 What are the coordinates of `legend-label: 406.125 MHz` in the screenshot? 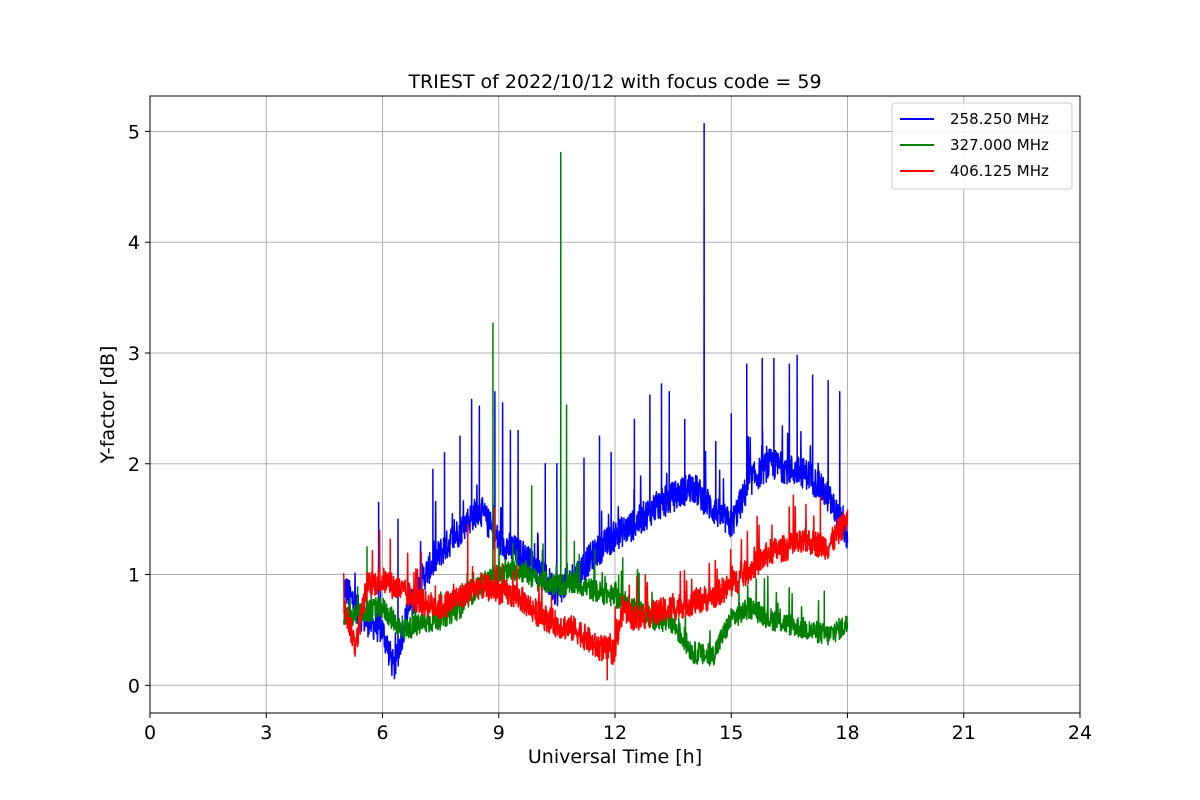 It's located at (999, 171).